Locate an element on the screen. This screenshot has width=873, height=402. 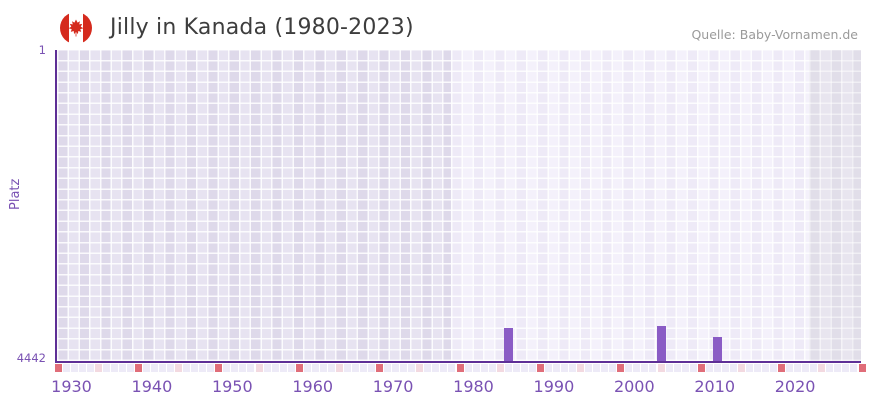
x-tick-2000: 2000 is located at coordinates (634, 386).